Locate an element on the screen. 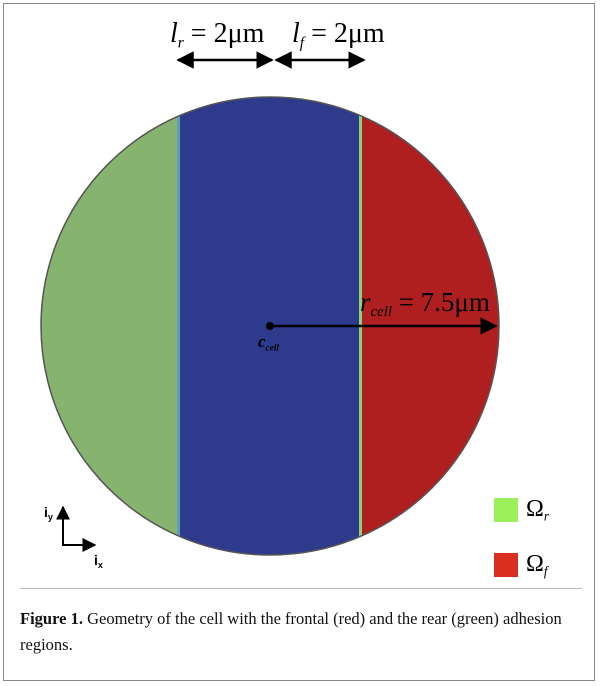 This screenshot has width=600, height=686. legend-front-swatch is located at coordinates (506, 565).